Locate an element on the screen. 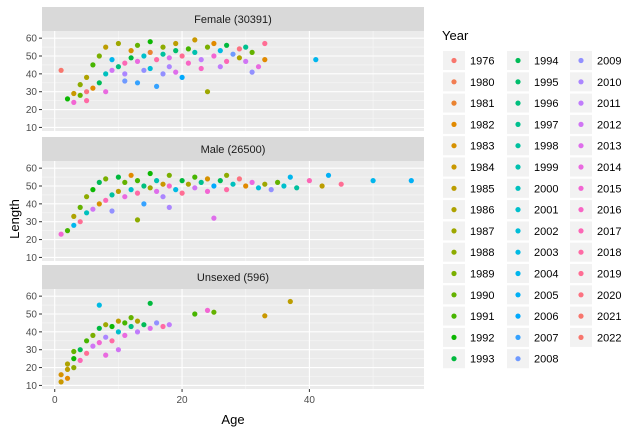  legend-item: 1999 is located at coordinates (532, 167).